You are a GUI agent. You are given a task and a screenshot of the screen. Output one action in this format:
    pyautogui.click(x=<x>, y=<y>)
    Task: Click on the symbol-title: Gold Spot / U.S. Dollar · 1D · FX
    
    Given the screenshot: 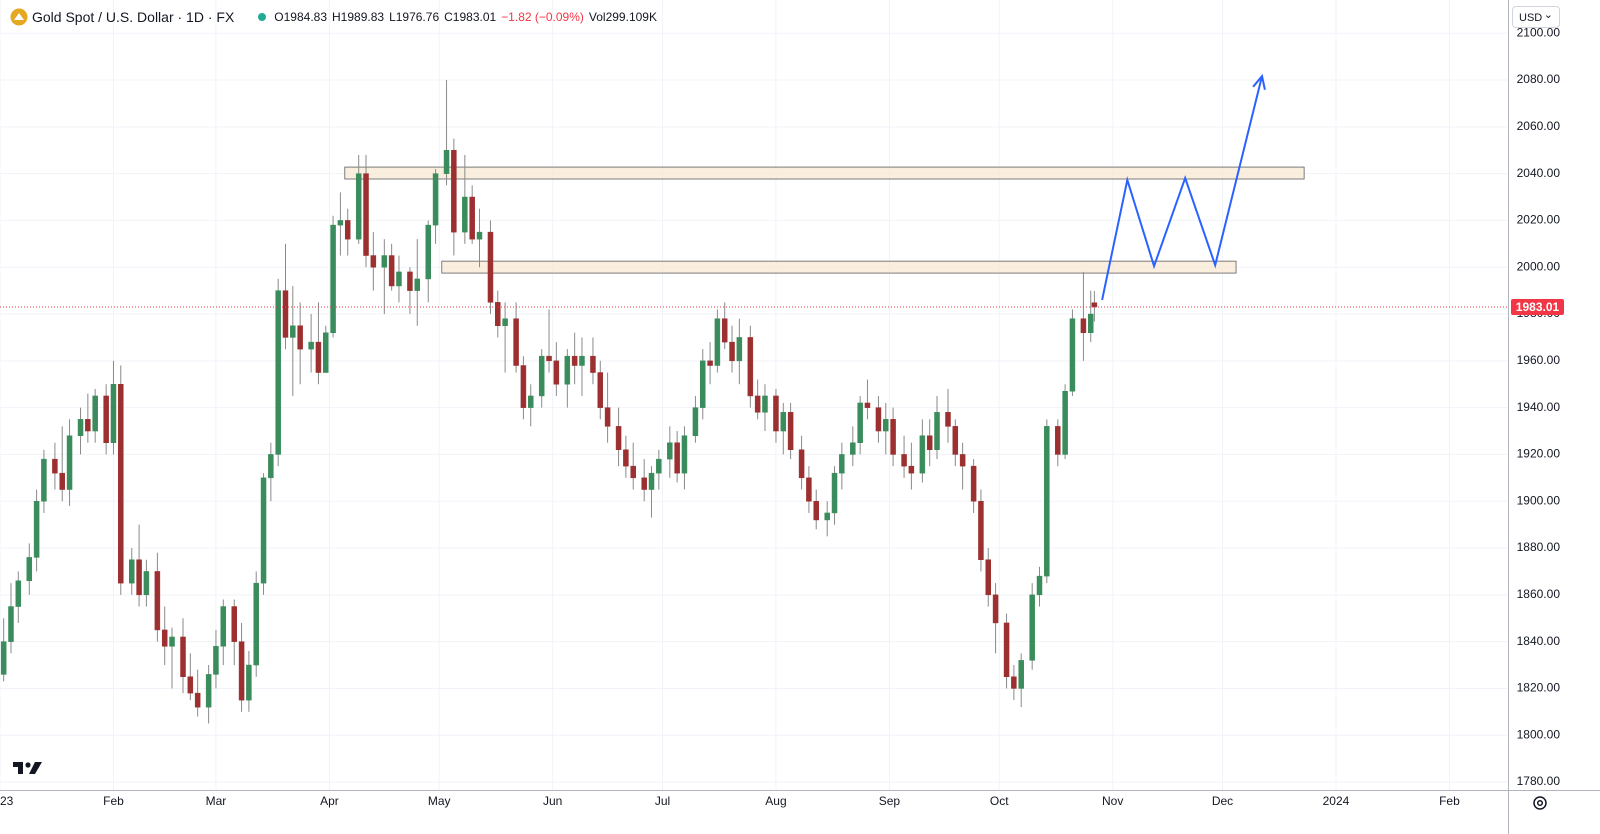 What is the action you would take?
    pyautogui.click(x=133, y=17)
    